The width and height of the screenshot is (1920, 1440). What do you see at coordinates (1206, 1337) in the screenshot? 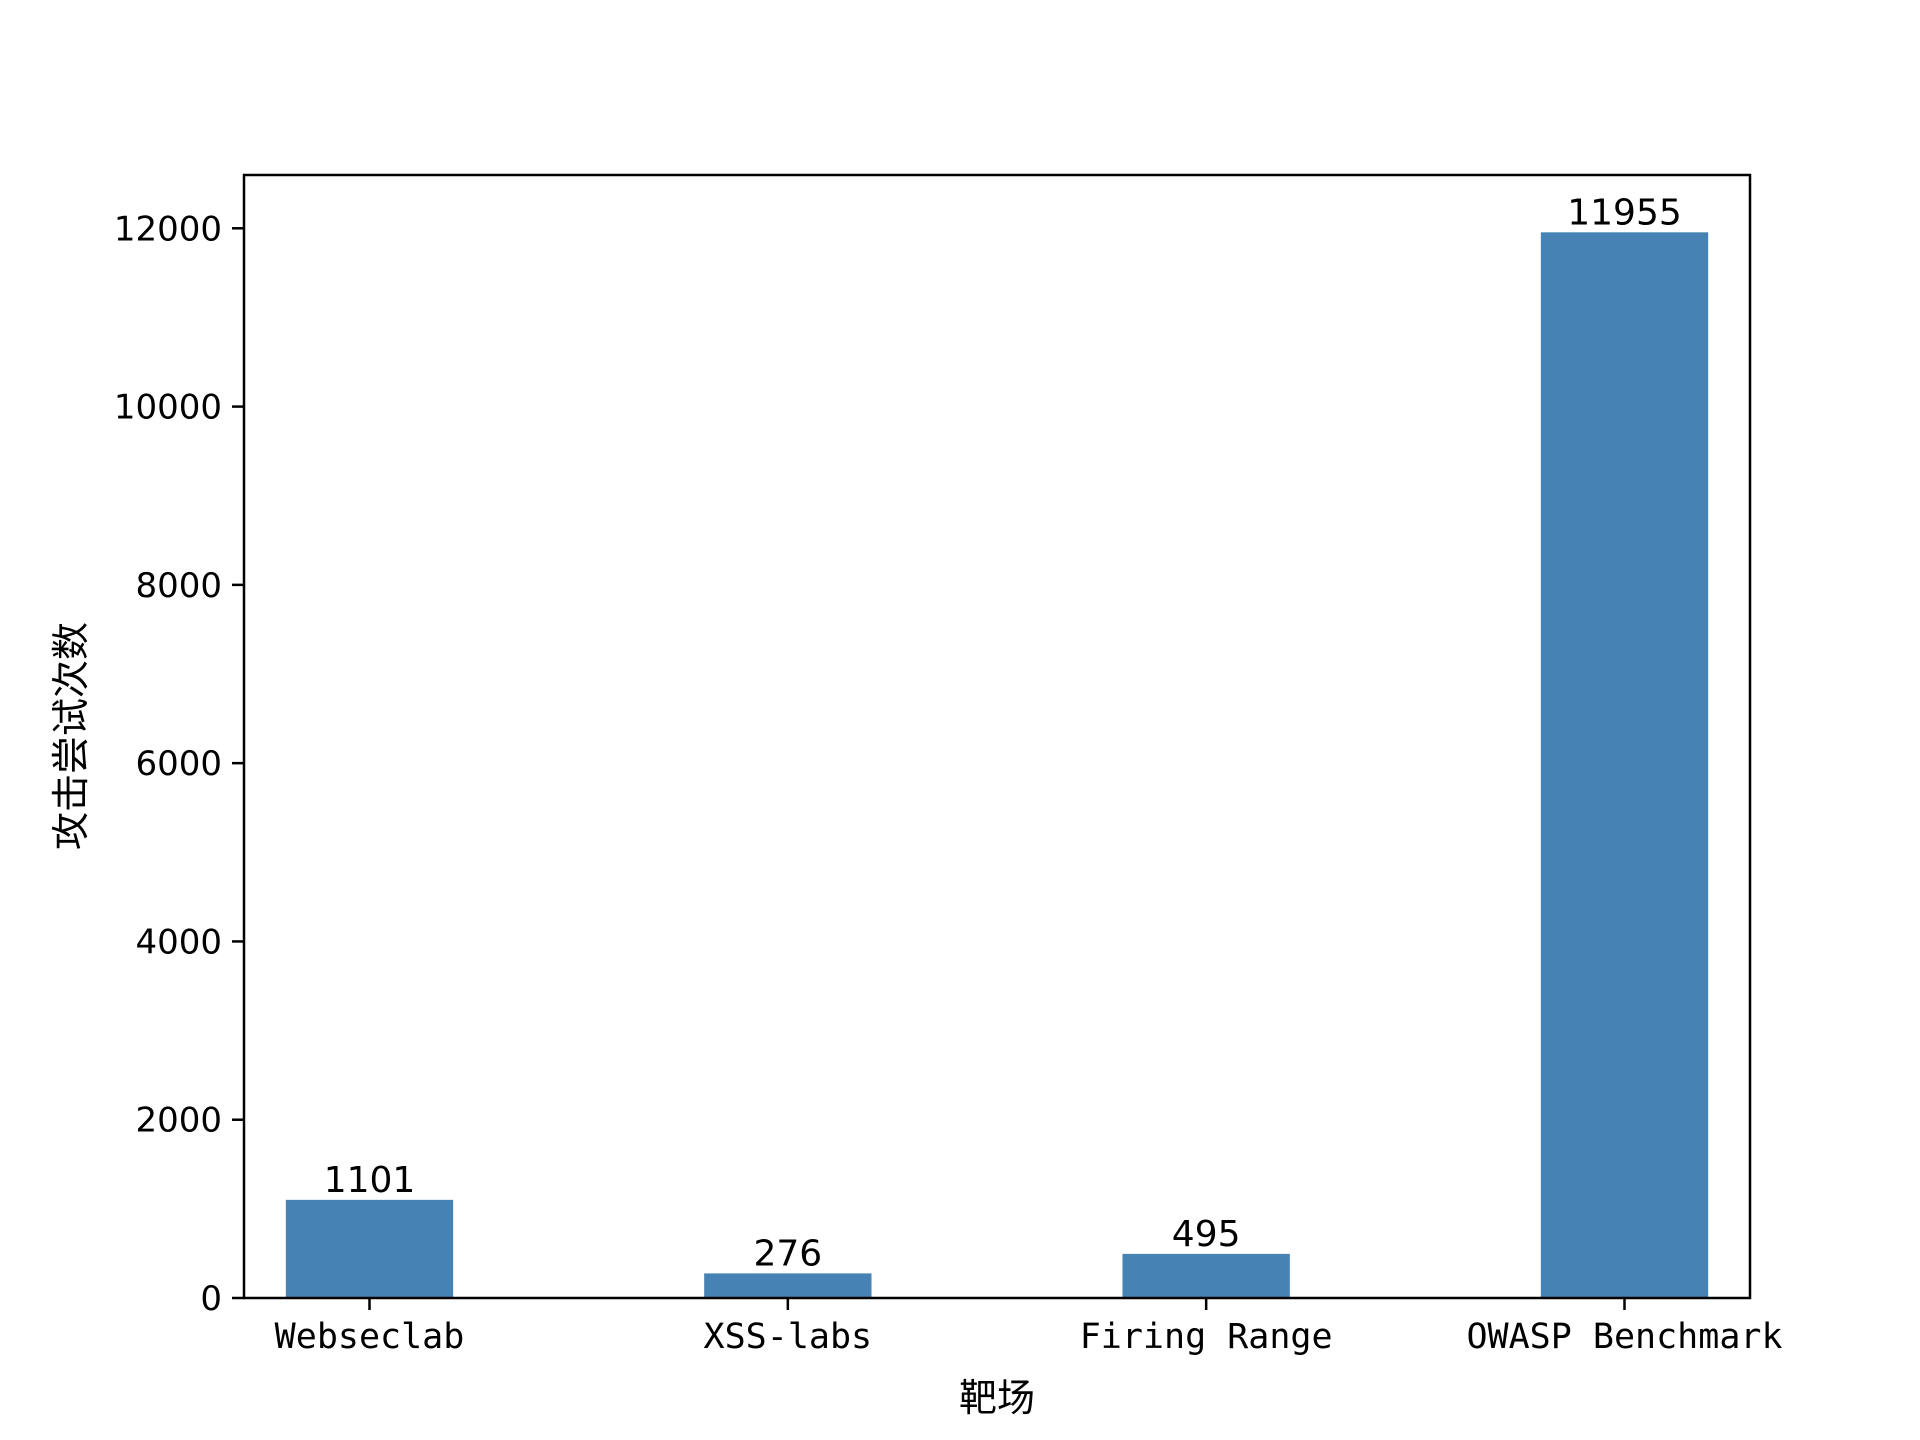
I see `x-tick-label-firing-range: Firing Range` at bounding box center [1206, 1337].